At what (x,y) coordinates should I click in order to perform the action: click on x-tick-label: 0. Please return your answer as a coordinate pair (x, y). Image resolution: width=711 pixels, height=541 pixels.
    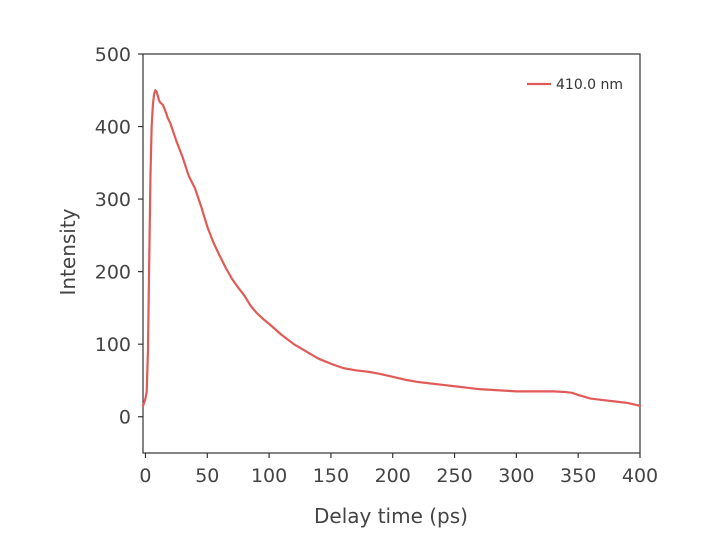
    Looking at the image, I should click on (145, 476).